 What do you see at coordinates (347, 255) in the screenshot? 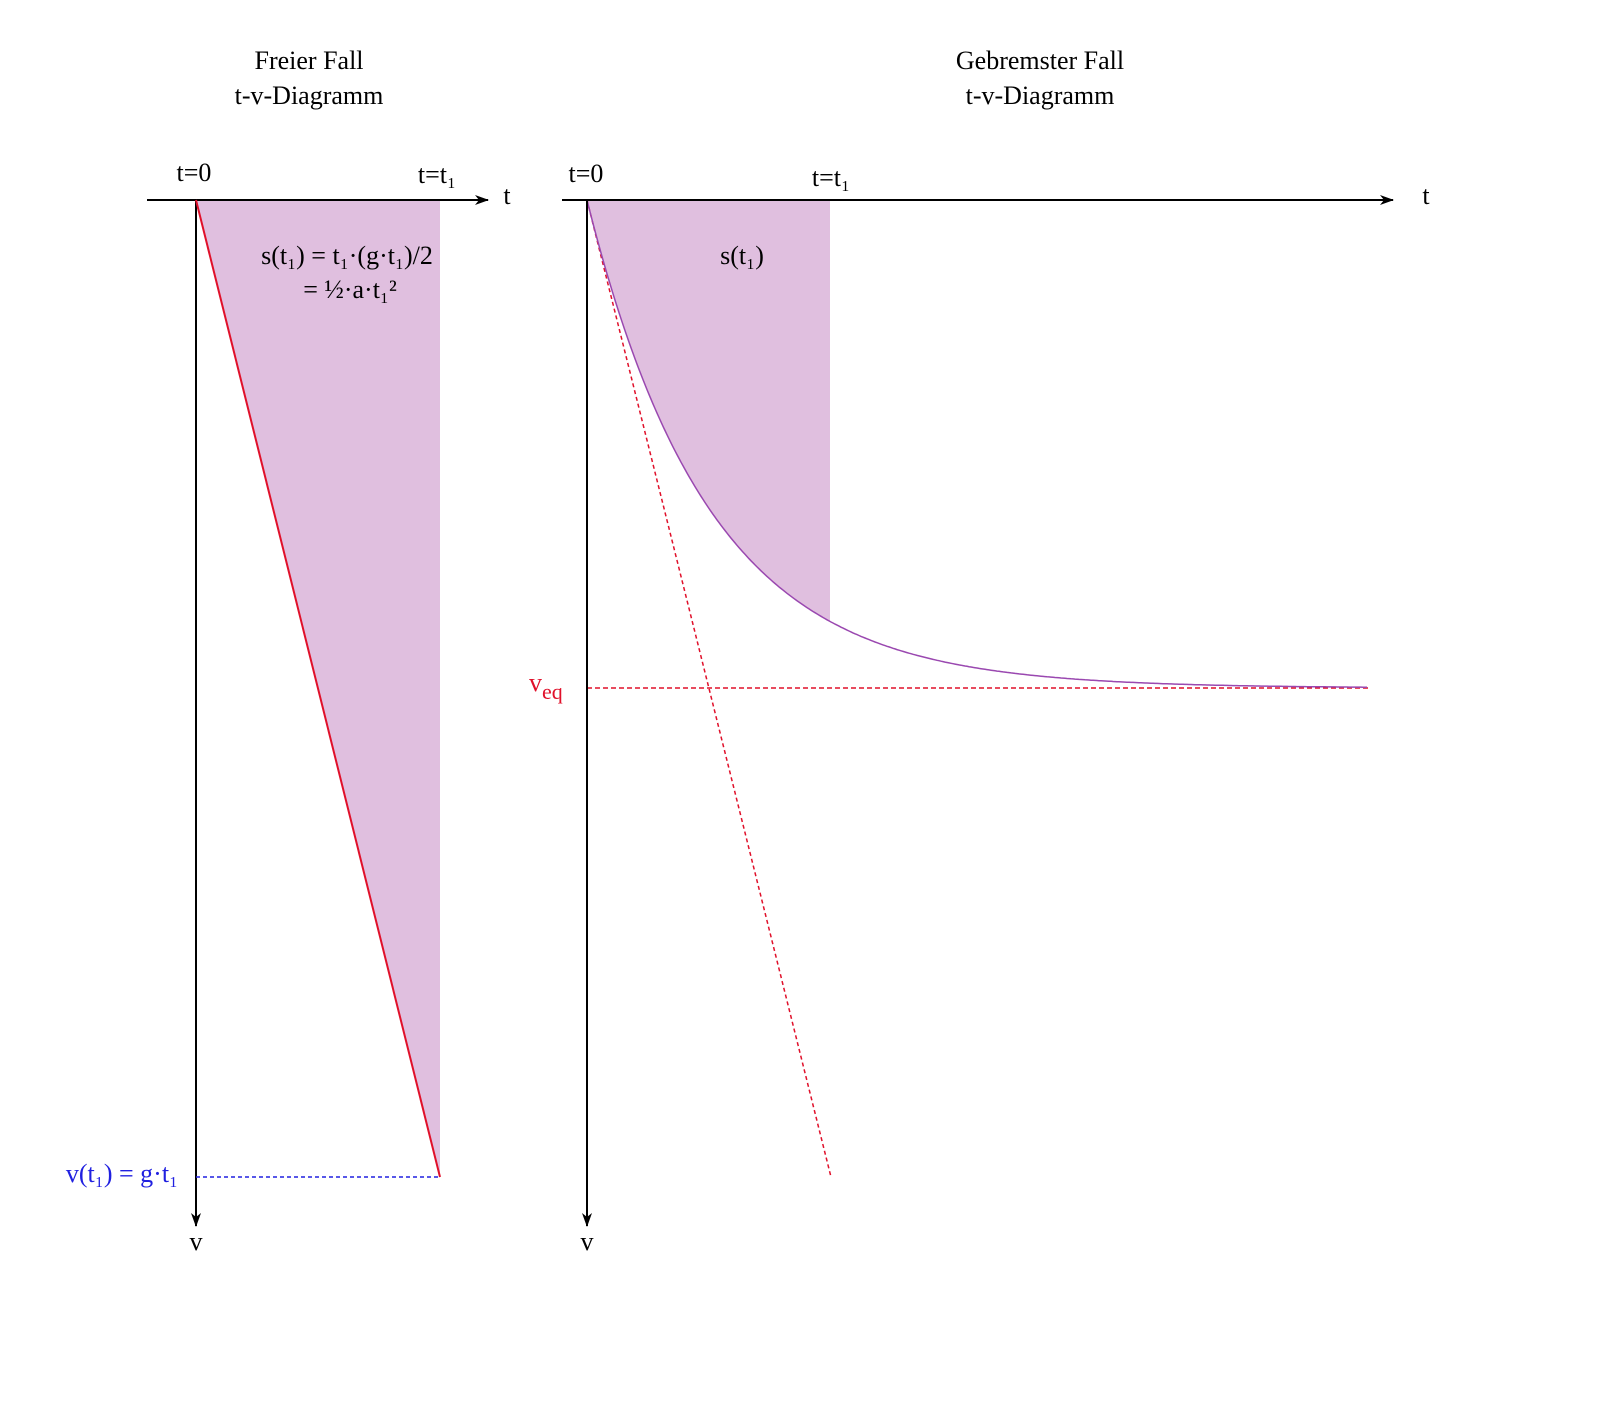
I see `area-label: s(t₁) = t₁·(g·t₁)/2` at bounding box center [347, 255].